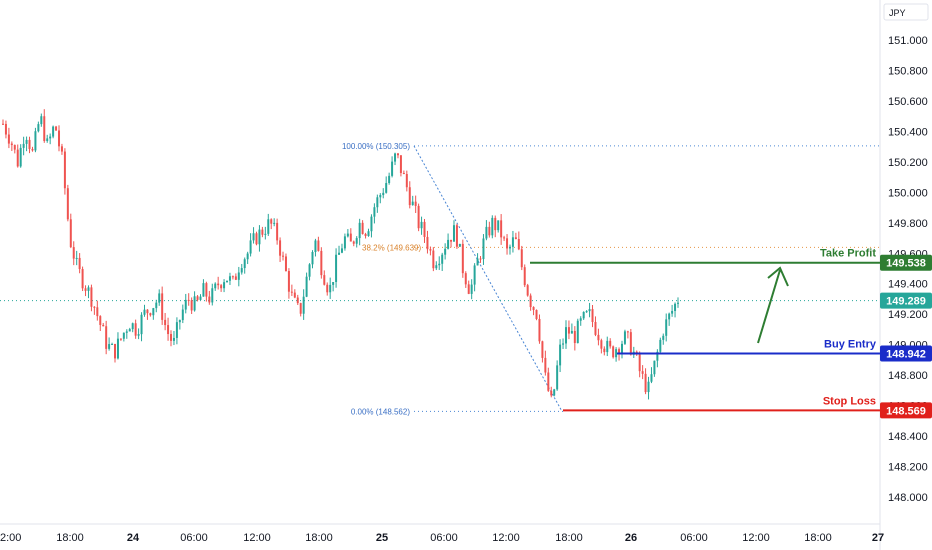 This screenshot has width=932, height=550. I want to click on stop-loss-price-value: 148.569, so click(906, 411).